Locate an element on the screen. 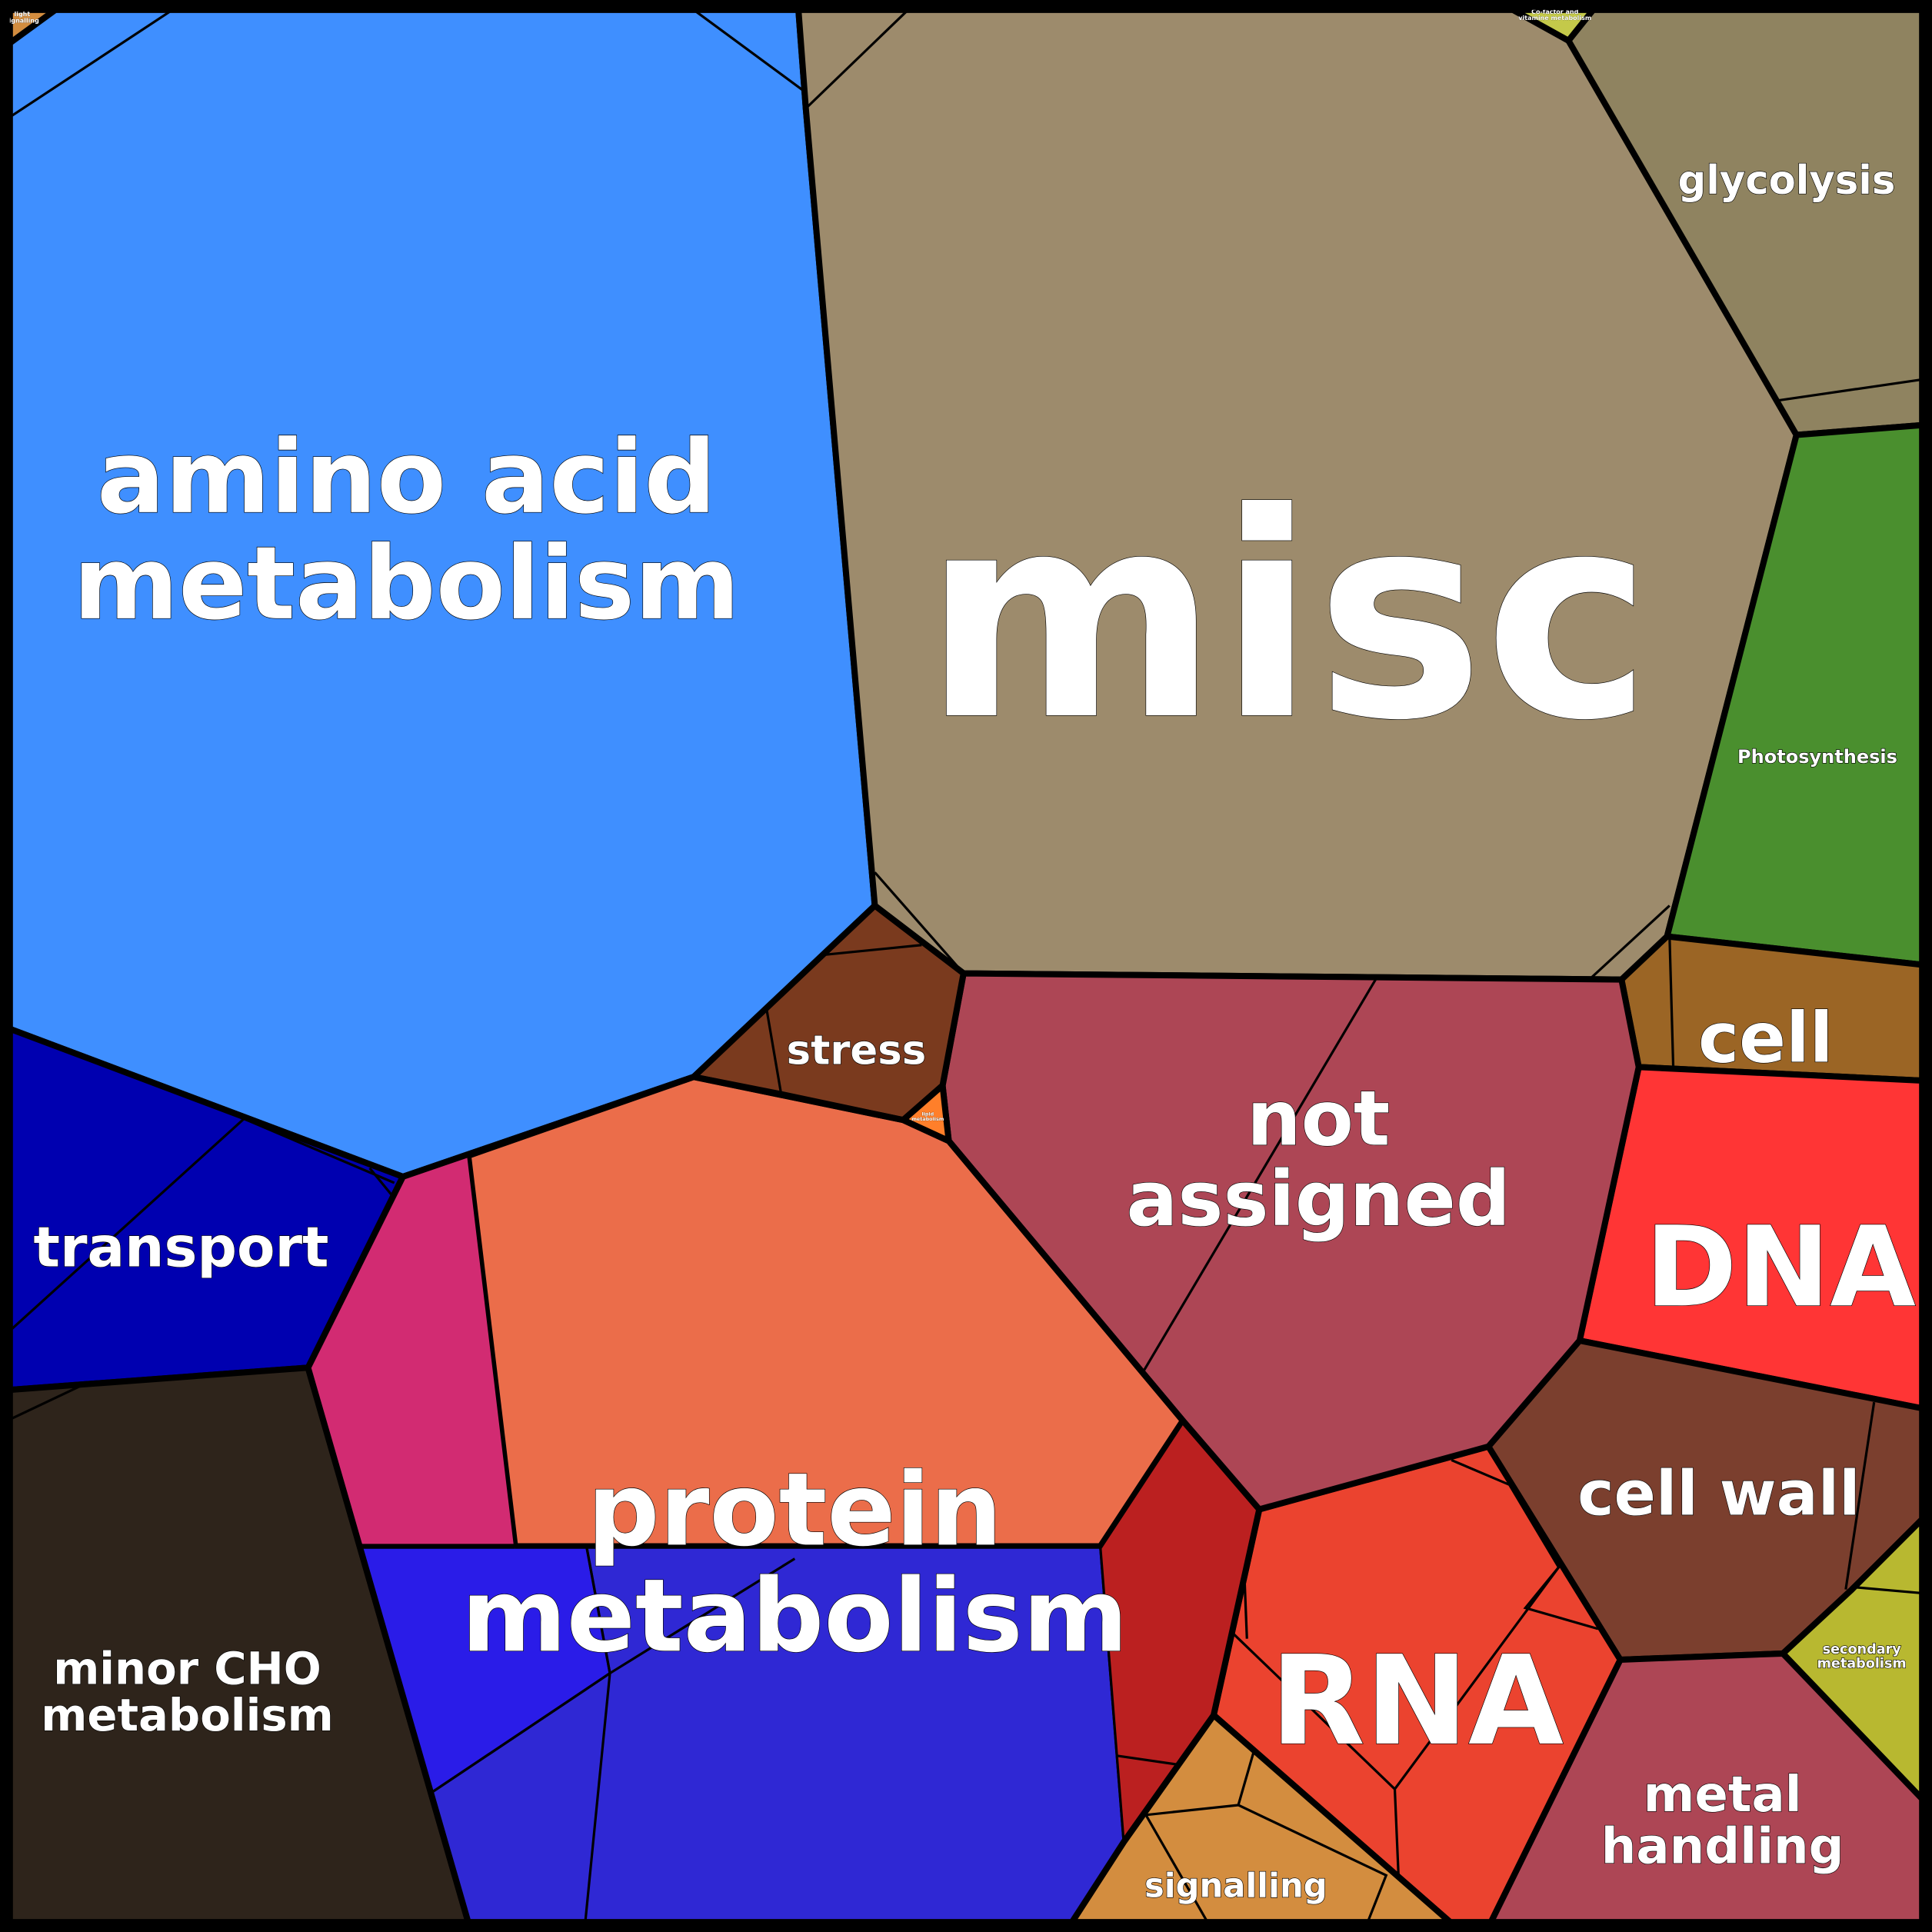 The height and width of the screenshot is (1932, 1932). label-signalling: signalling is located at coordinates (1235, 1886).